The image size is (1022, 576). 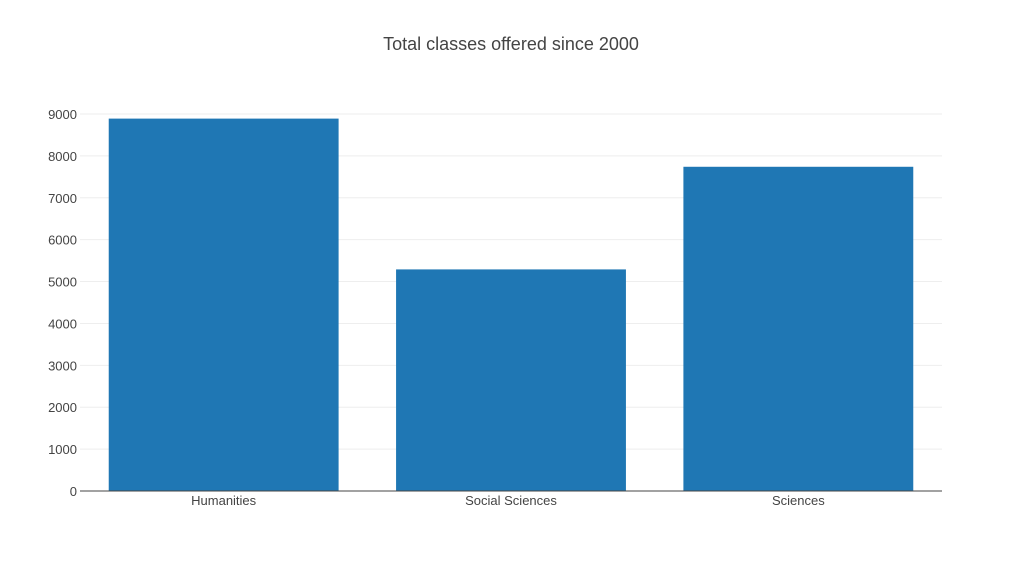 I want to click on y-tick-label: 0, so click(x=73, y=491).